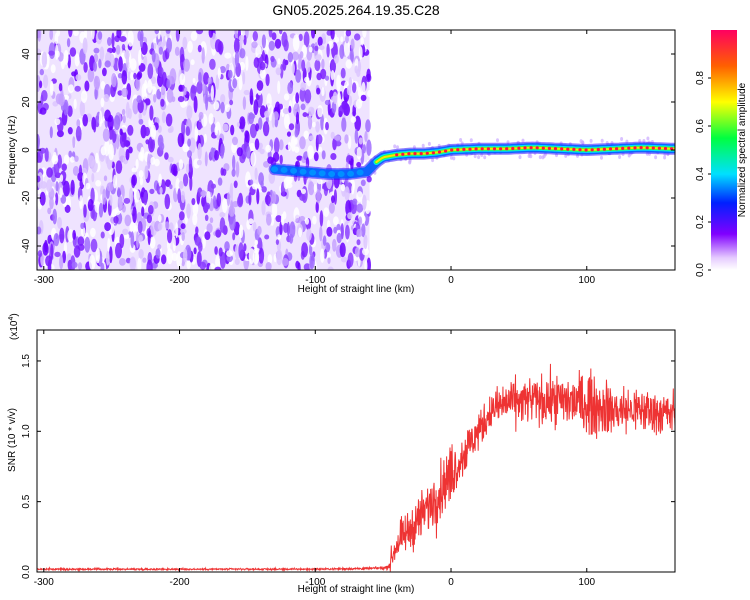 Image resolution: width=750 pixels, height=600 pixels. I want to click on snr-x-tick-label: -200, so click(180, 582).